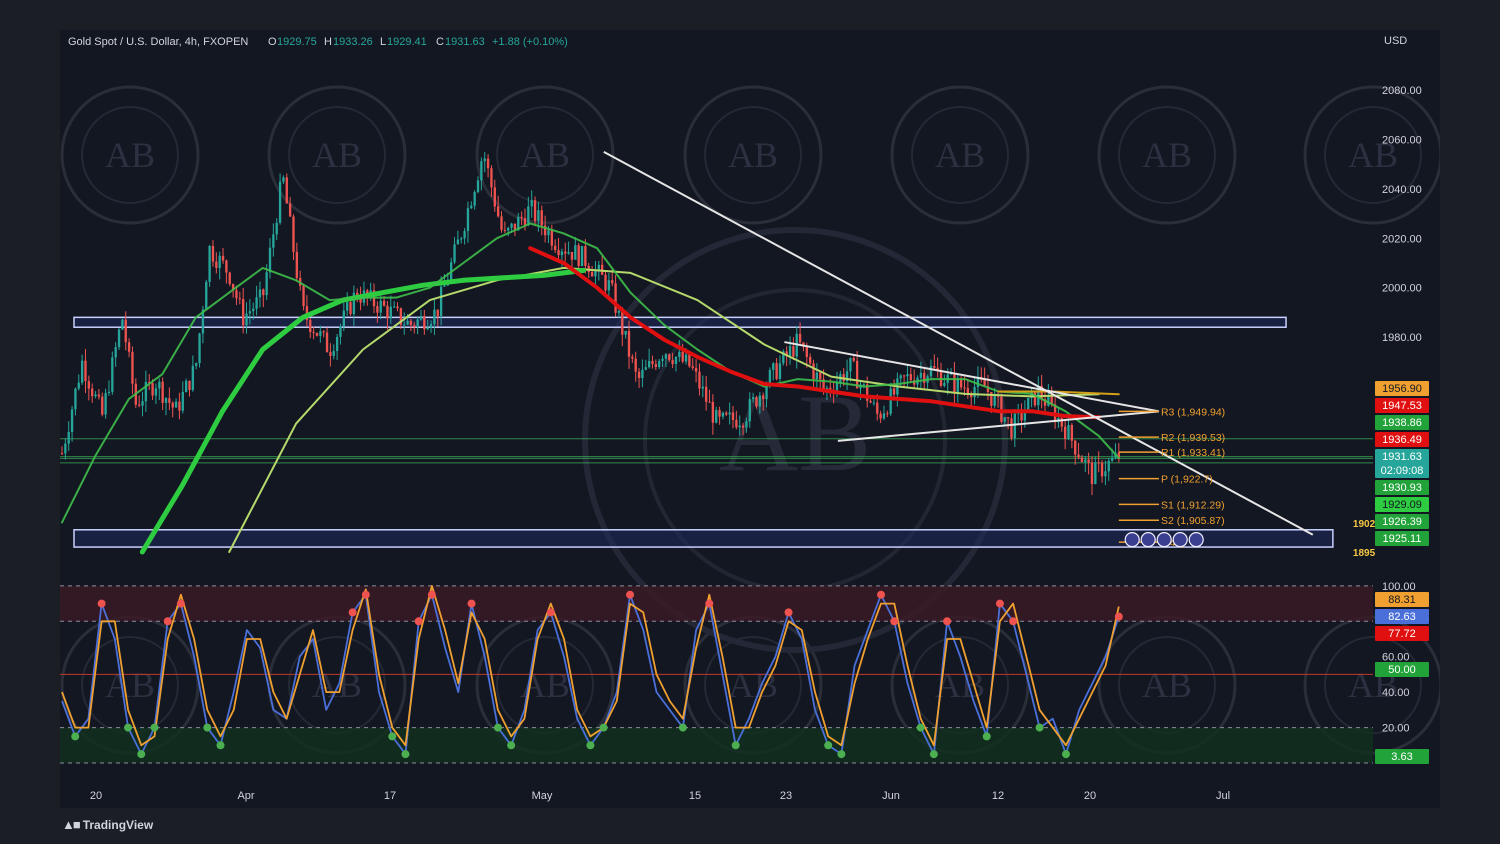 This screenshot has width=1500, height=844. What do you see at coordinates (107, 824) in the screenshot?
I see `tradingview-logo: ▲■ TradingView` at bounding box center [107, 824].